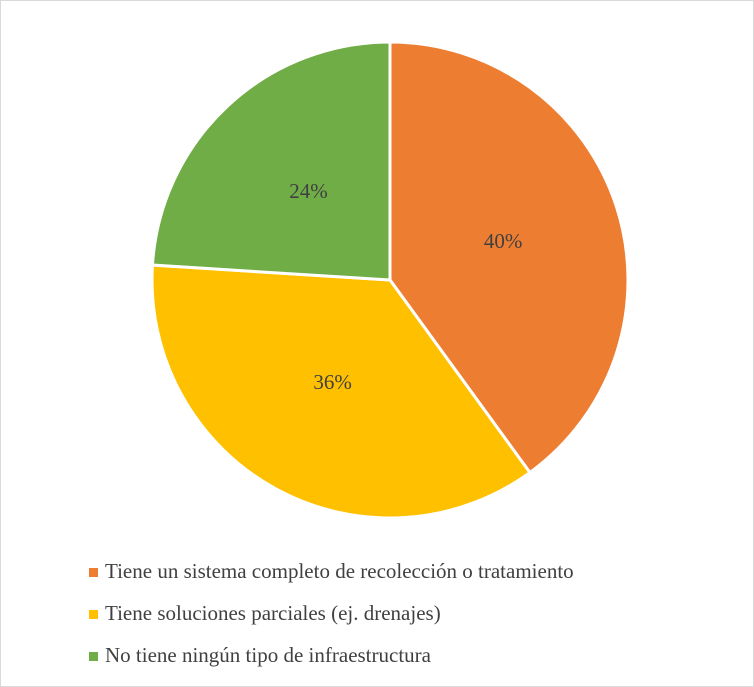 The width and height of the screenshot is (754, 687). What do you see at coordinates (308, 191) in the screenshot?
I see `value-label: 24%` at bounding box center [308, 191].